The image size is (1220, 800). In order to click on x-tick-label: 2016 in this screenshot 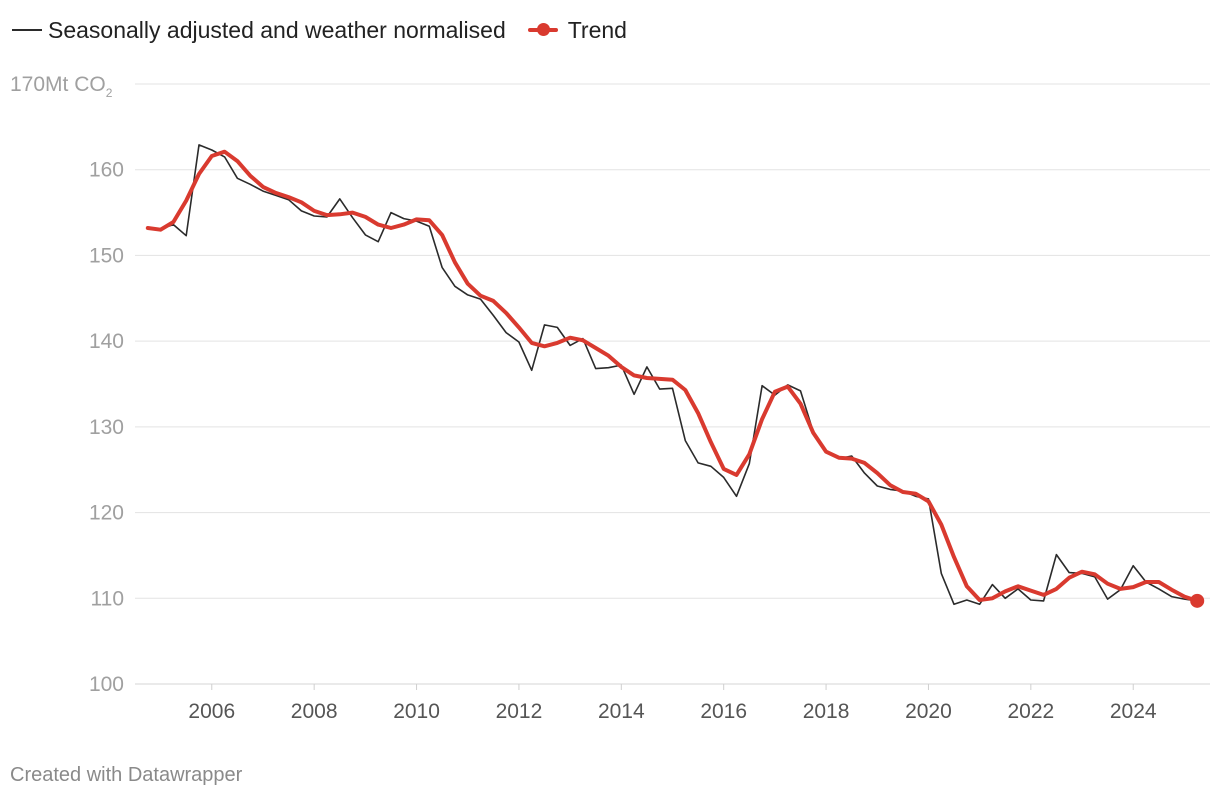, I will do `click(723, 711)`.